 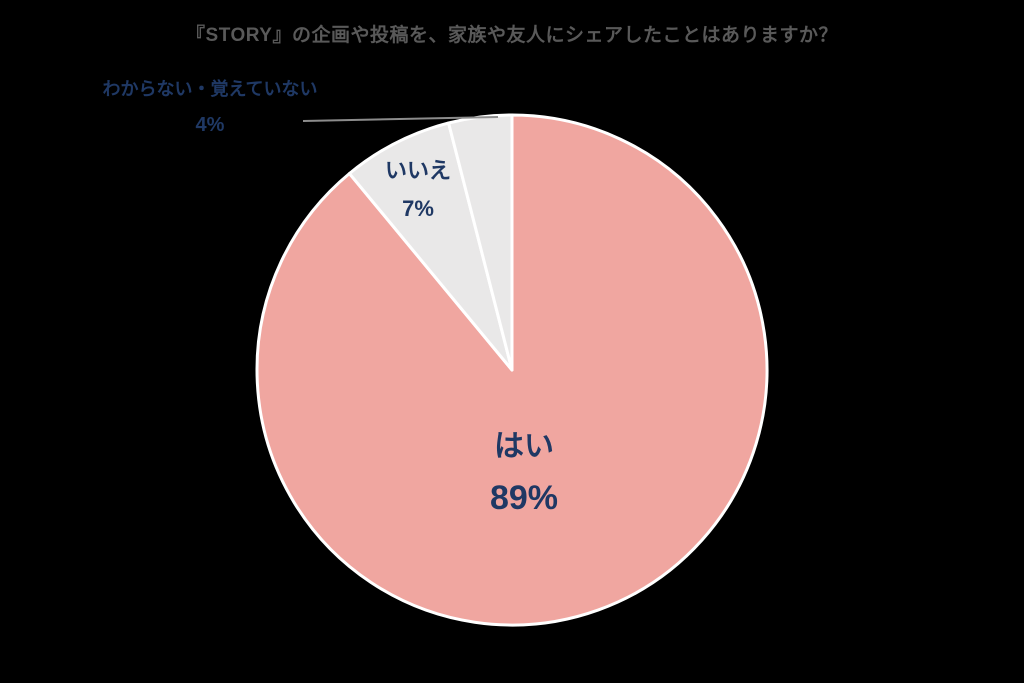 What do you see at coordinates (512, 35) in the screenshot?
I see `chart-title: 『STORY』の企画や投稿を、家族や友人にシェアしたことはありますか？` at bounding box center [512, 35].